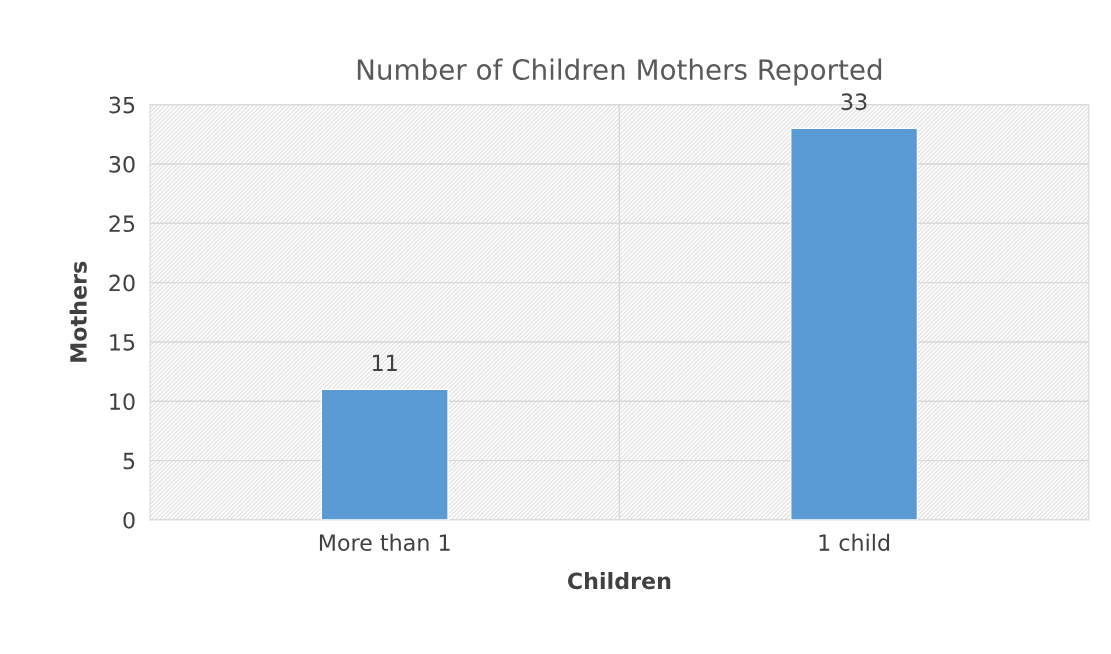  Describe the element at coordinates (619, 580) in the screenshot. I see `x-axis-title: Children` at that location.